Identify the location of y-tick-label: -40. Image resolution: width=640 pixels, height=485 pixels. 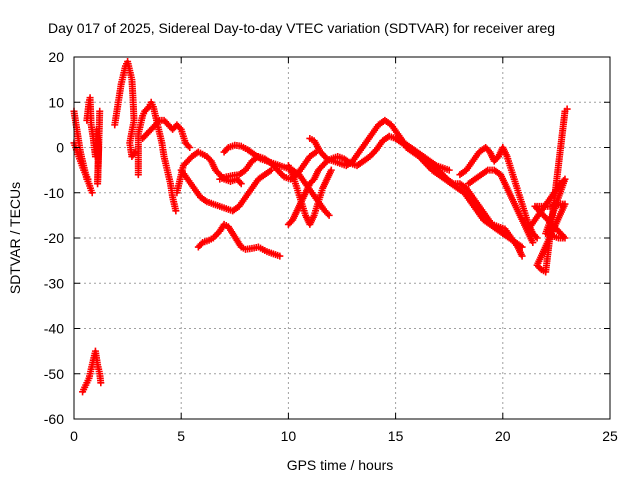
(54, 329).